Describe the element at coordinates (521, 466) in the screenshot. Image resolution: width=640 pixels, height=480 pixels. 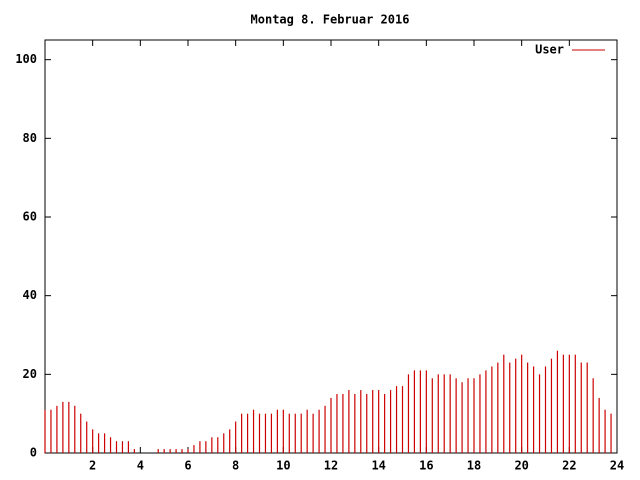
I see `x-tick-label: 20` at that location.